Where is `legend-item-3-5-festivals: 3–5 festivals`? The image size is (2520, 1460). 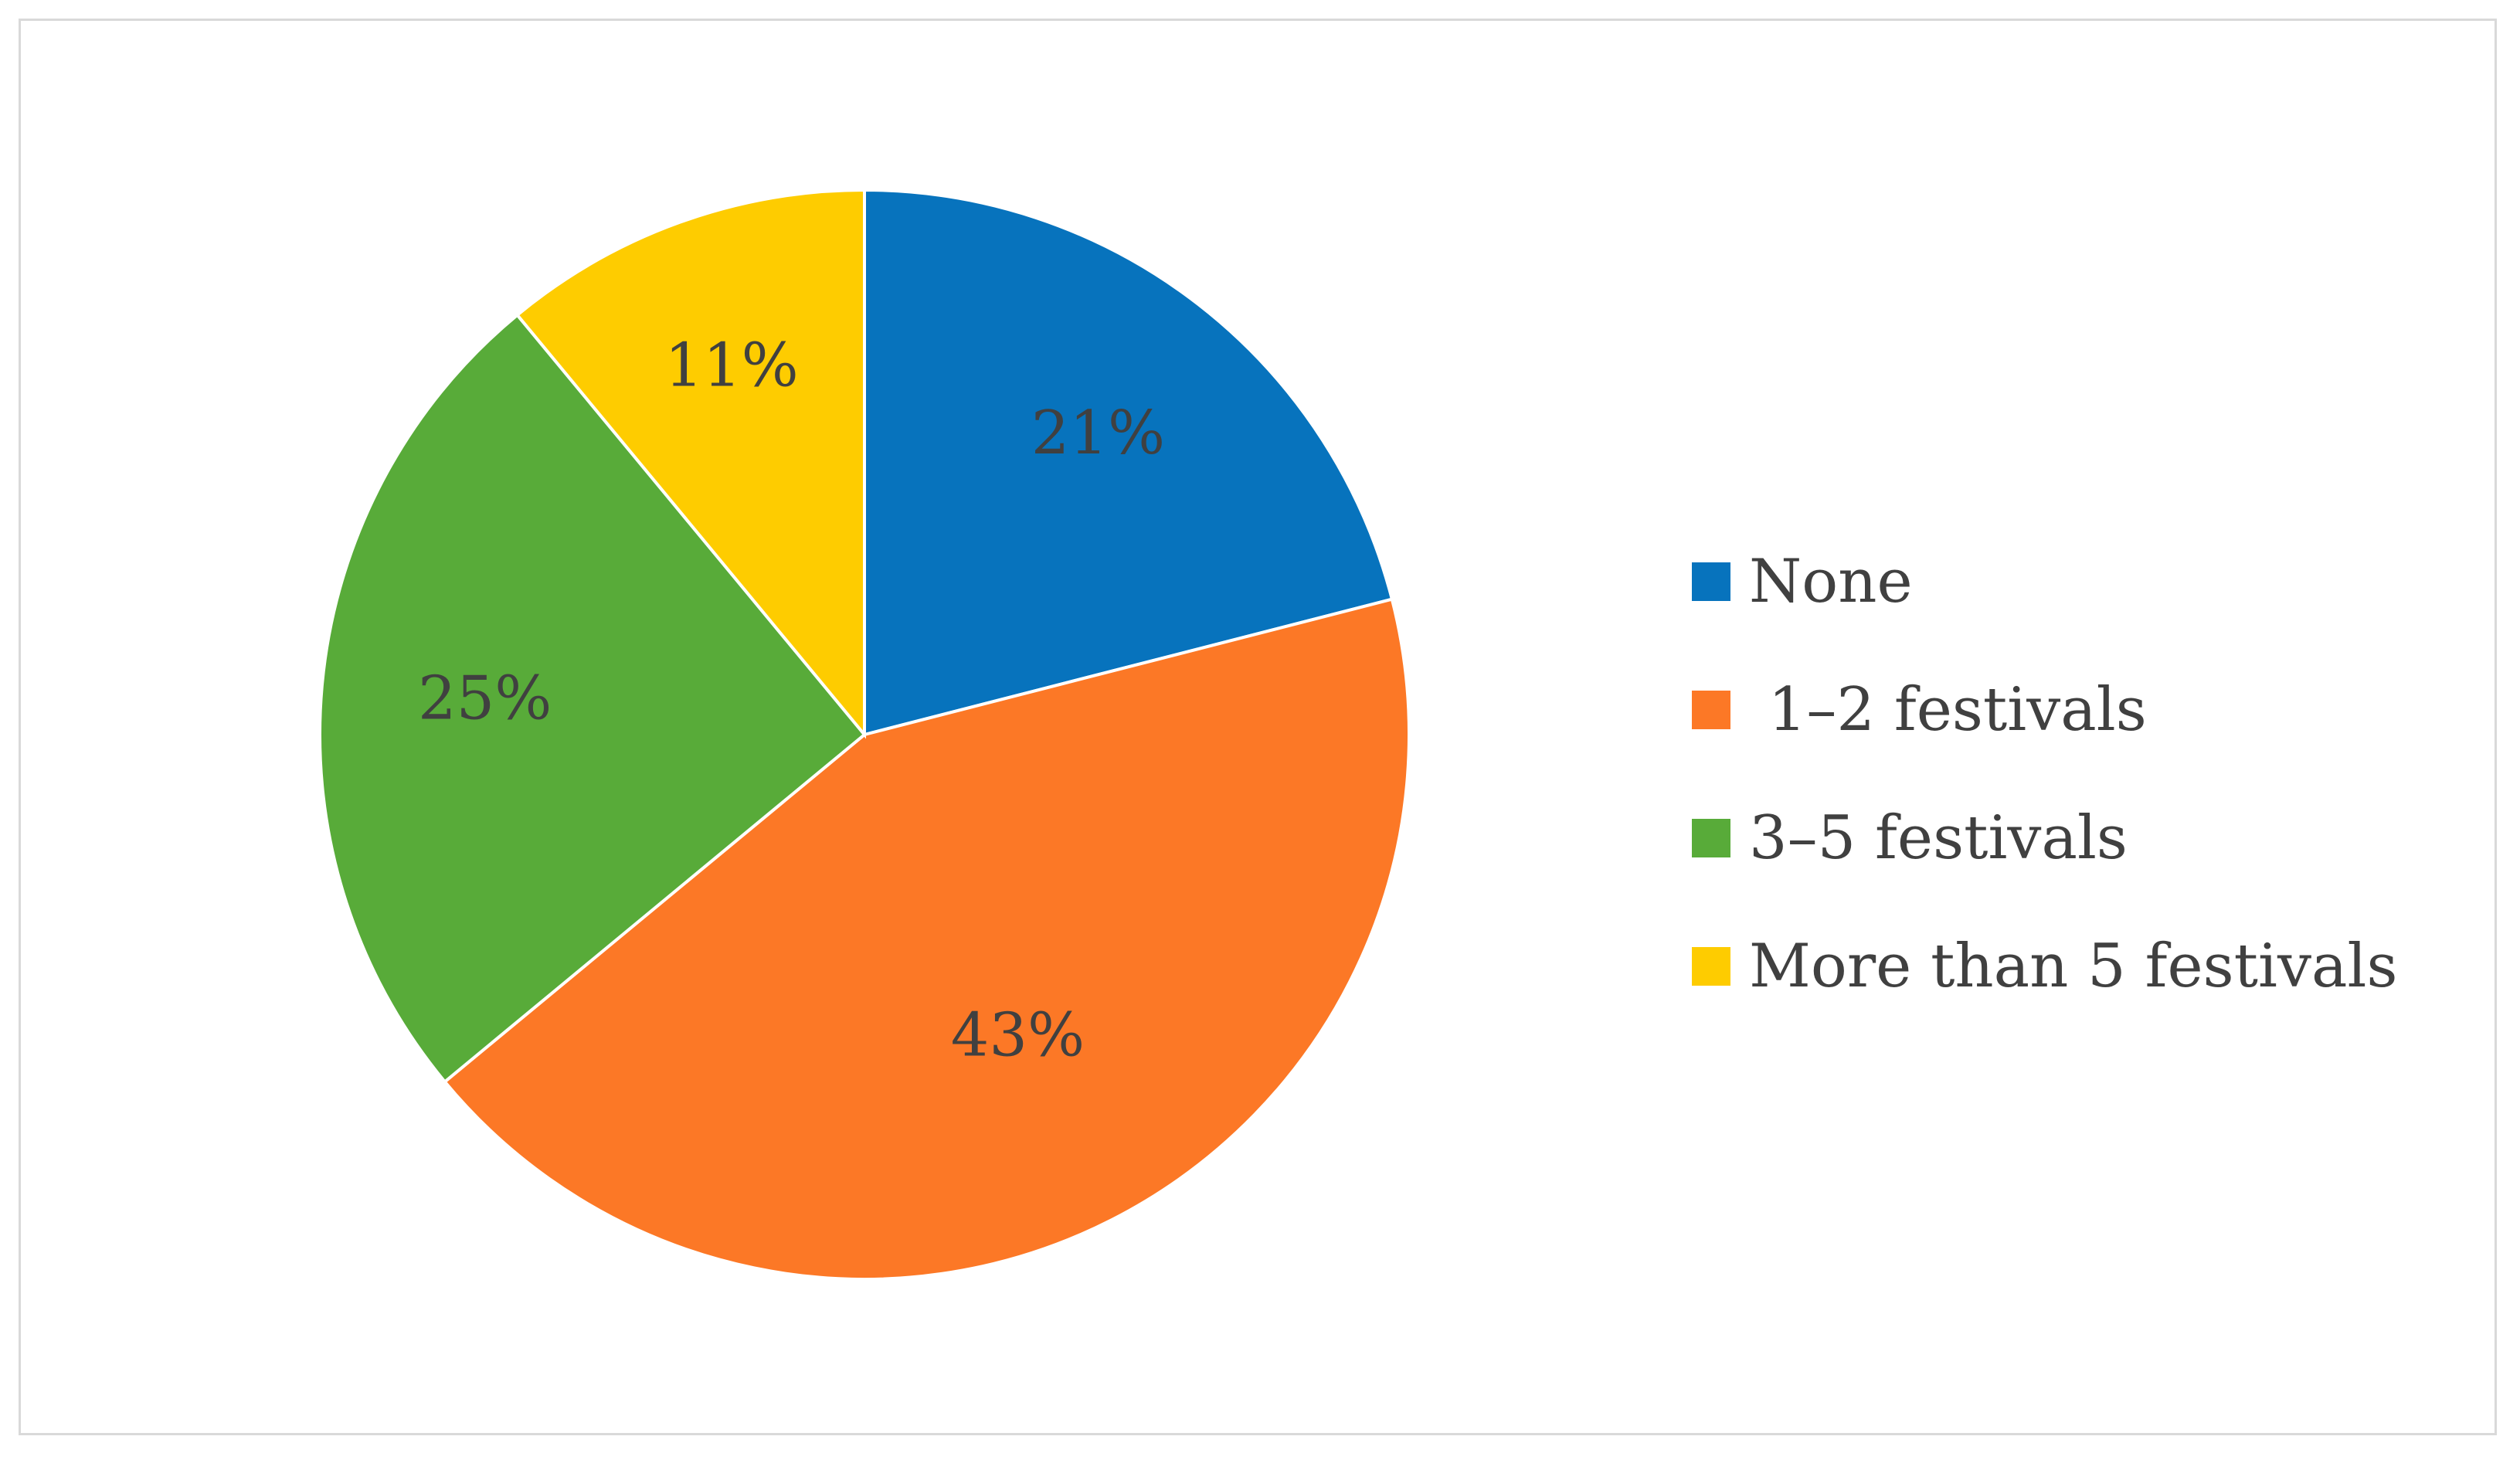
legend-item-3-5-festivals: 3–5 festivals is located at coordinates (2078, 838).